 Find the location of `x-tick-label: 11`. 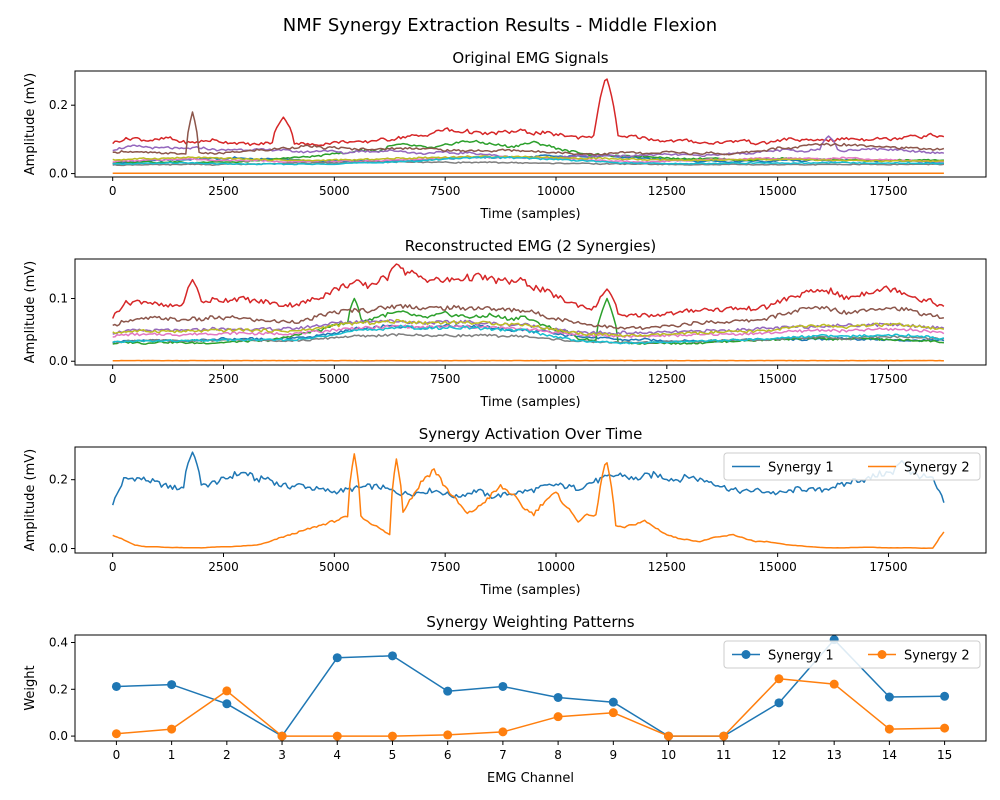

x-tick-label: 11 is located at coordinates (723, 755).